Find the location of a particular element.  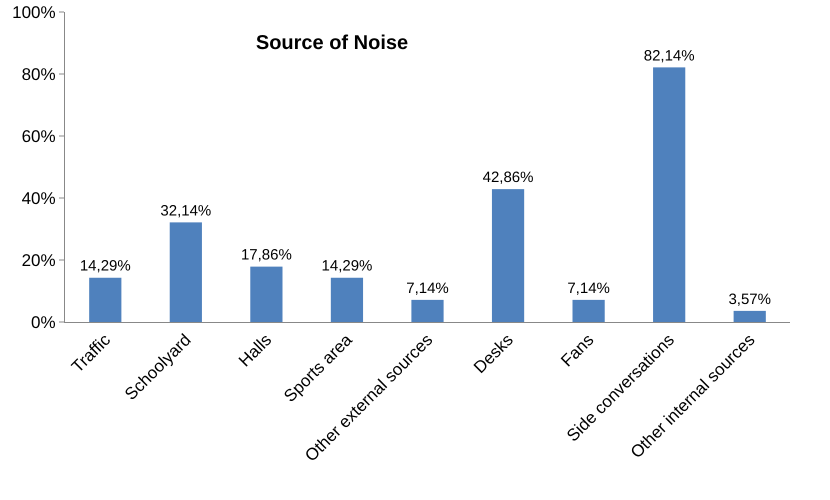

data-label: 3,57% is located at coordinates (749, 299).